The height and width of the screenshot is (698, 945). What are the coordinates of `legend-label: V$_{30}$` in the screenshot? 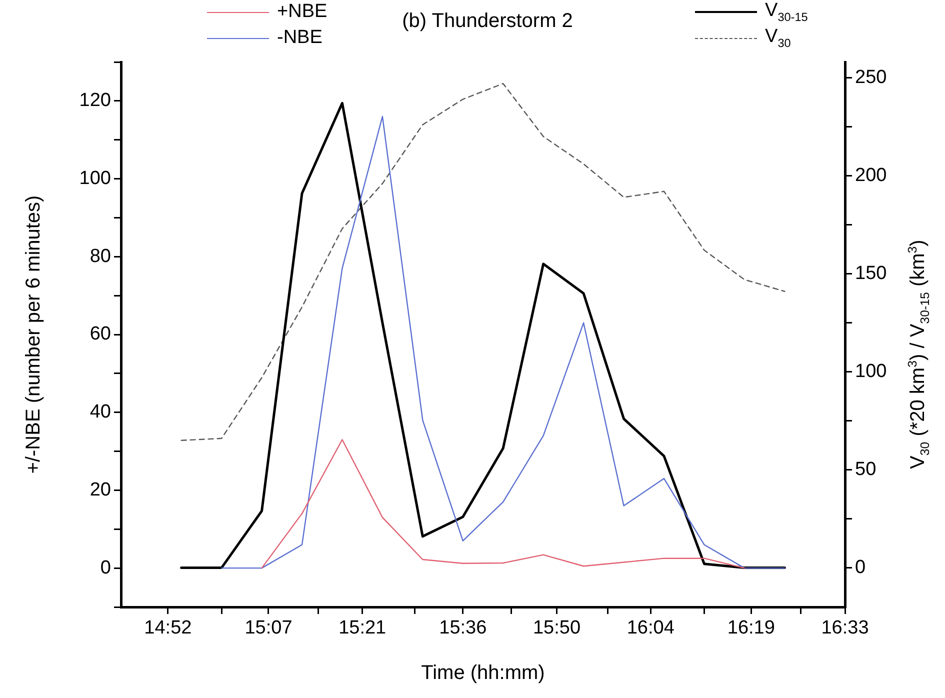 It's located at (778, 38).